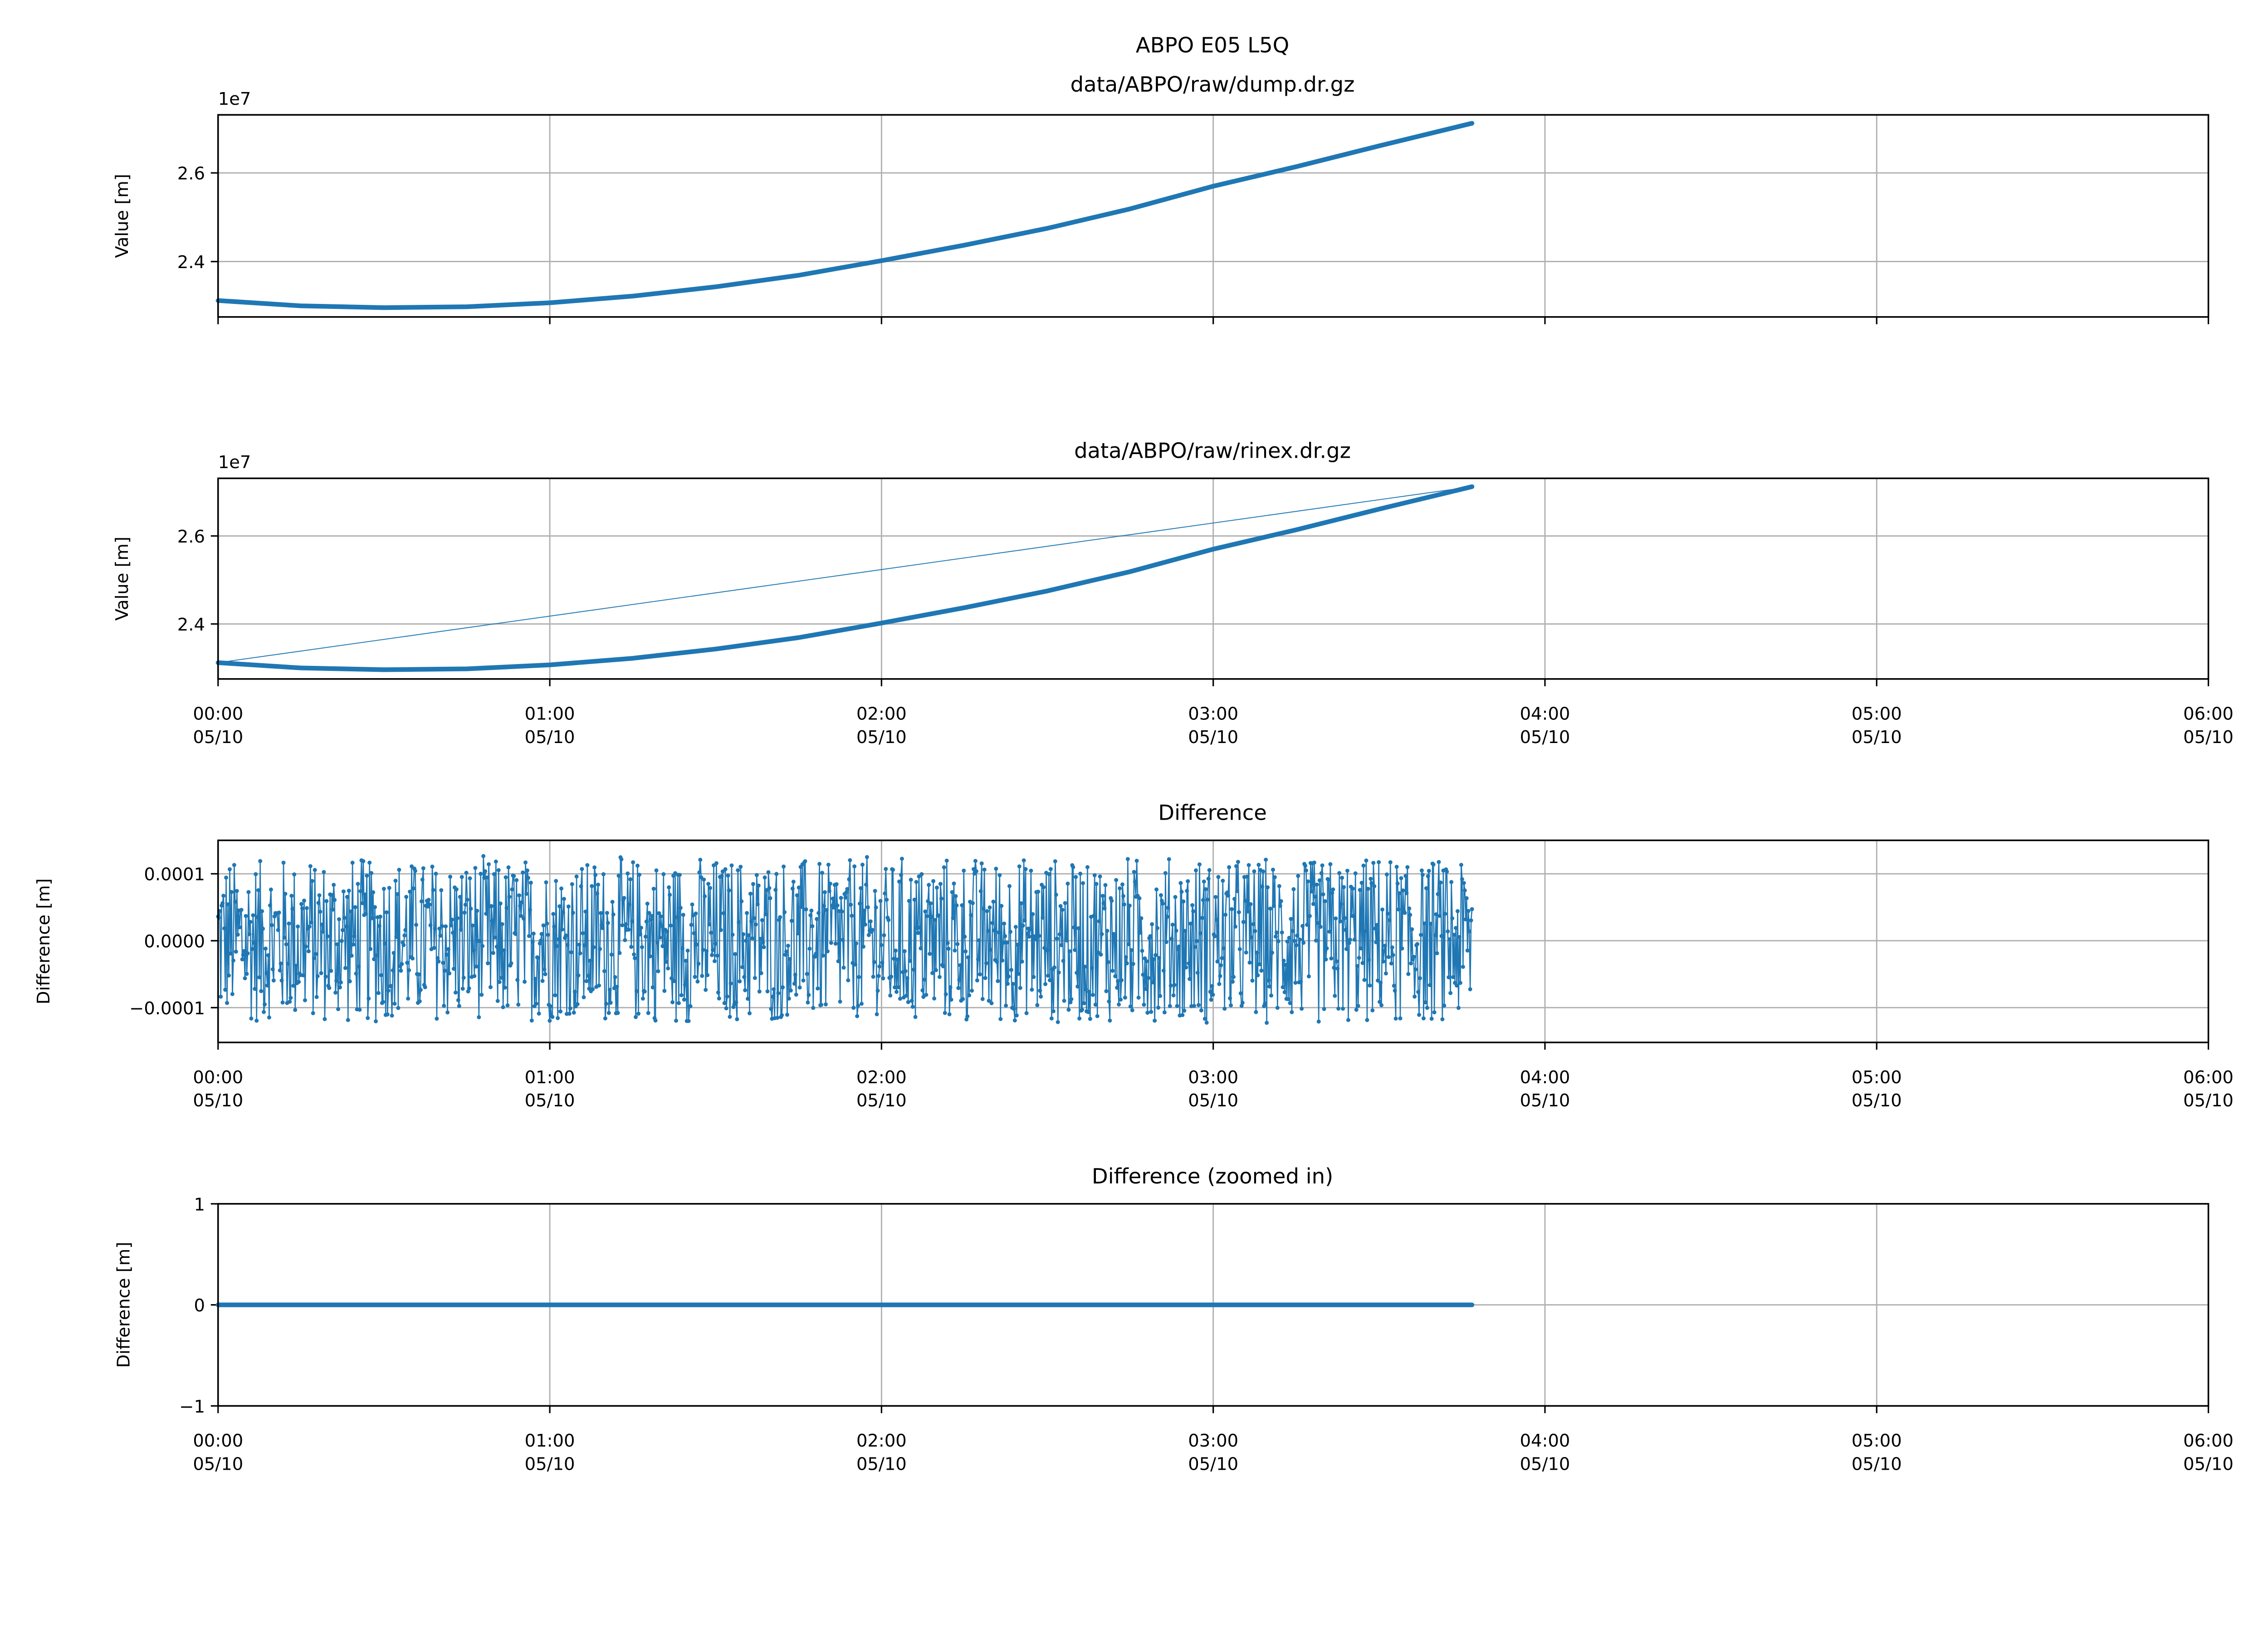  I want to click on figure-title: ABPO E05 L5Q, so click(1213, 45).